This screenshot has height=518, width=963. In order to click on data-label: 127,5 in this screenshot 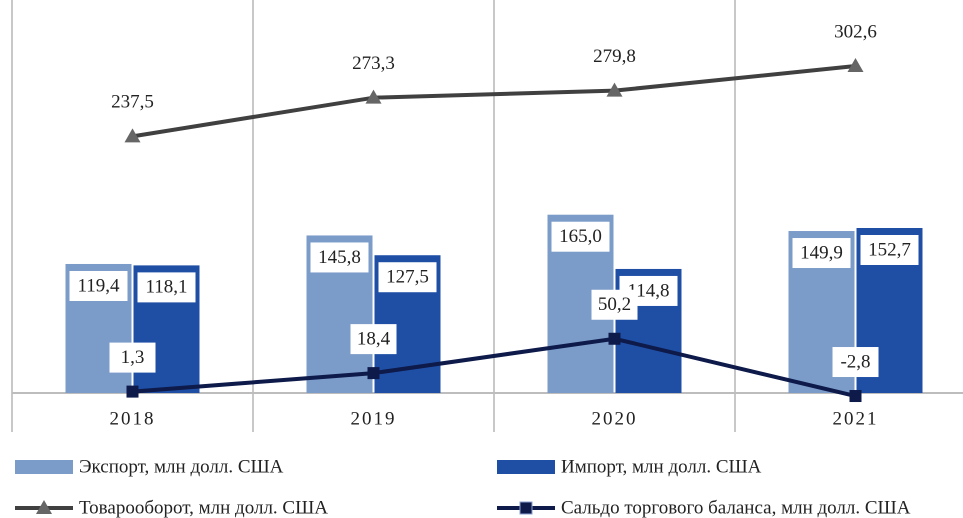, I will do `click(407, 277)`.